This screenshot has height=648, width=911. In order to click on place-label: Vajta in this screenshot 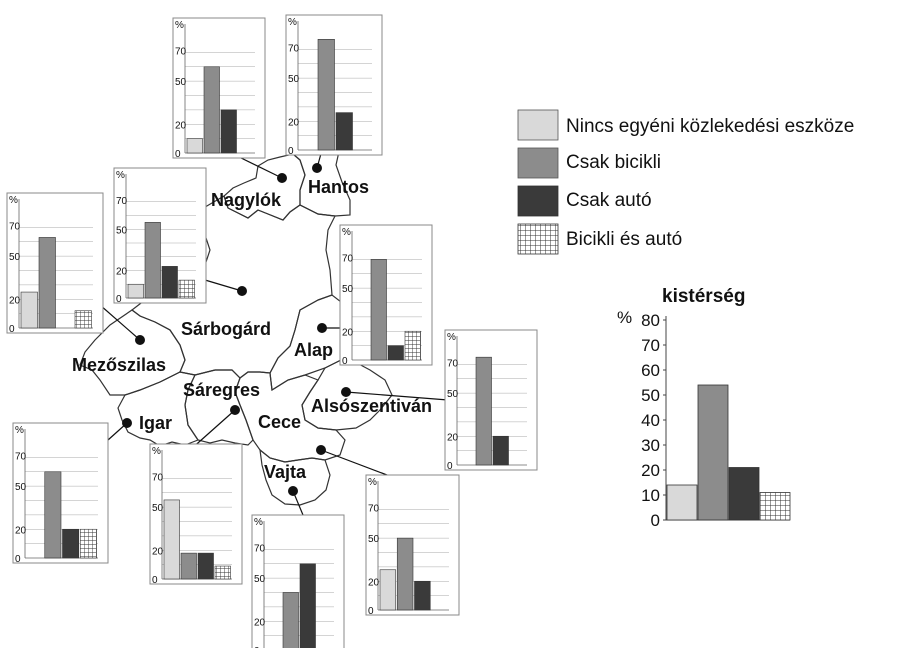, I will do `click(285, 472)`.